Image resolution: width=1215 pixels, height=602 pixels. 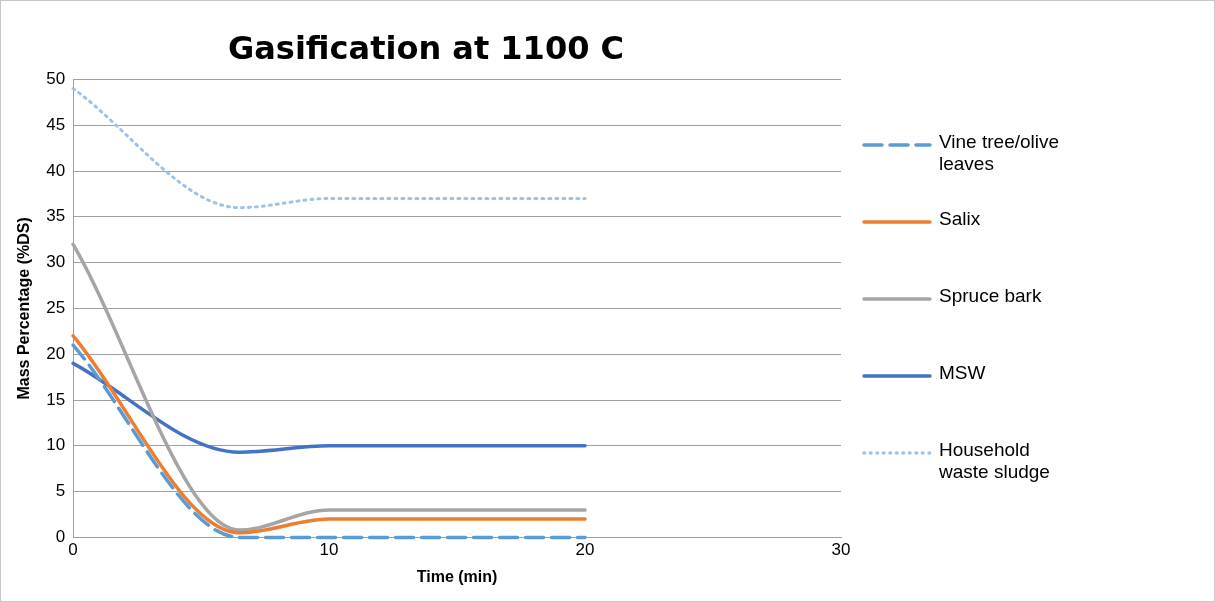 What do you see at coordinates (56, 353) in the screenshot?
I see `y-tick-label: 20` at bounding box center [56, 353].